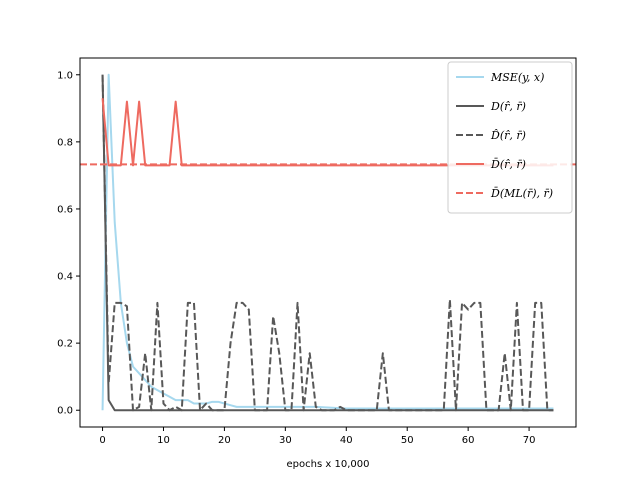 The width and height of the screenshot is (640, 480). I want to click on y-tick-label: 0.8, so click(65, 142).